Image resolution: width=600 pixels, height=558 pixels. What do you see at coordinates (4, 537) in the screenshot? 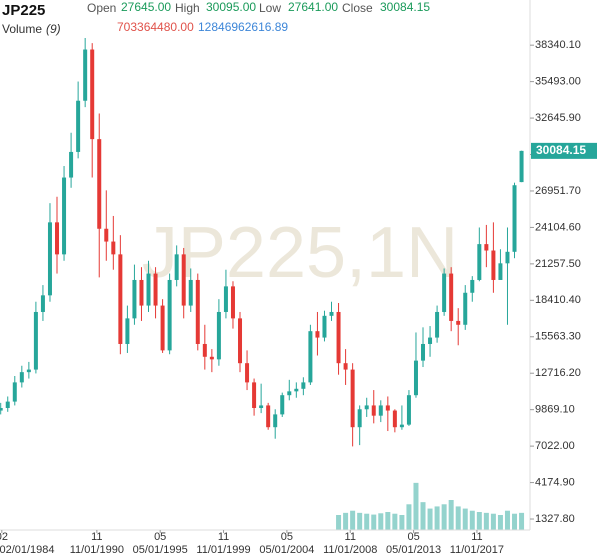
I see `x-tick-label: 02` at bounding box center [4, 537].